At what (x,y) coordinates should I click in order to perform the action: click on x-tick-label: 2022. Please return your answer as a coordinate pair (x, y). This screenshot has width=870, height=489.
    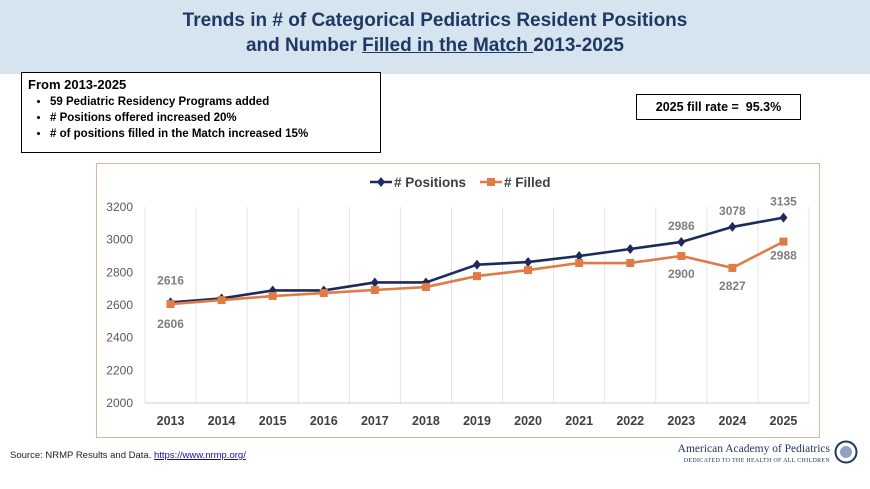
    Looking at the image, I should click on (630, 421).